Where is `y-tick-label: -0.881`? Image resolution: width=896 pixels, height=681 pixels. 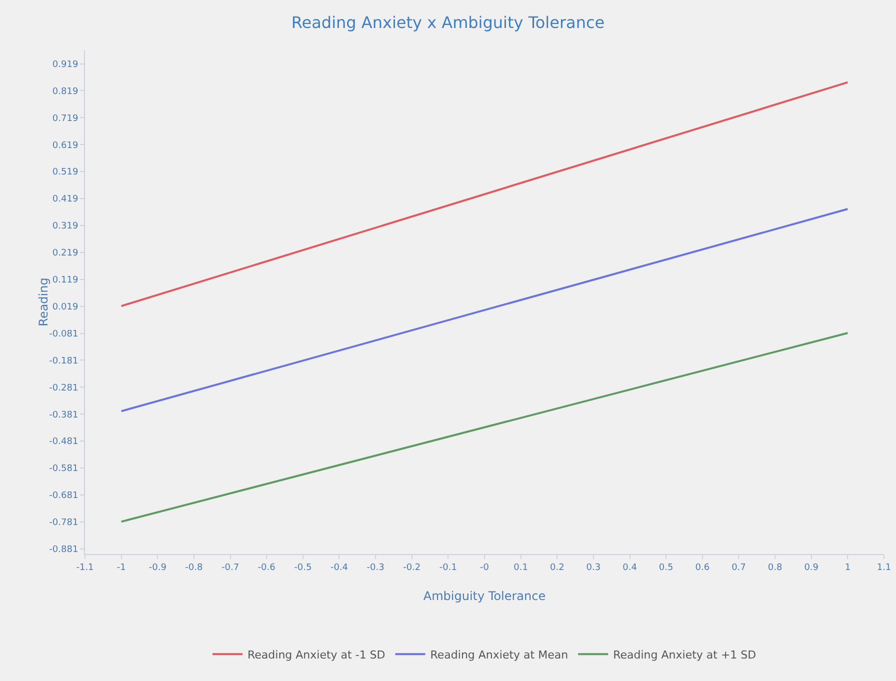
y-tick-label: -0.881 is located at coordinates (63, 550).